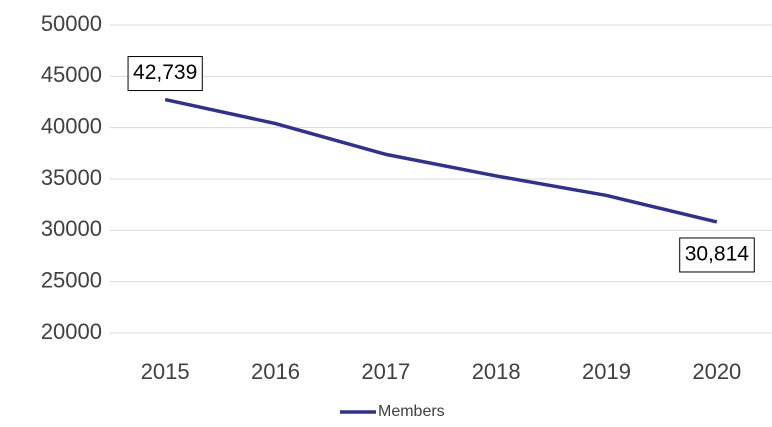 Image resolution: width=772 pixels, height=427 pixels. I want to click on x-tick-label: 2019, so click(606, 371).